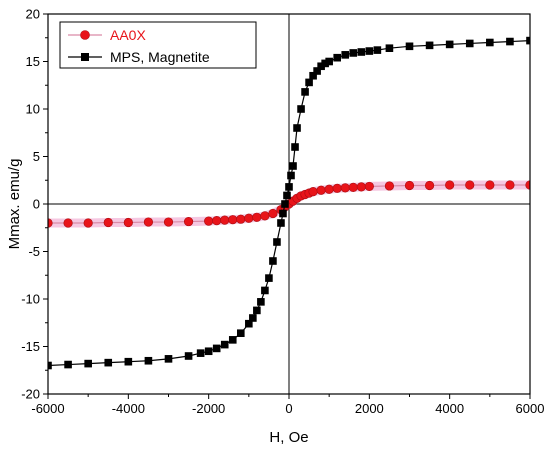 Image resolution: width=550 pixels, height=452 pixels. What do you see at coordinates (14, 204) in the screenshot?
I see `y-axis-title: Mmax. emu/g` at bounding box center [14, 204].